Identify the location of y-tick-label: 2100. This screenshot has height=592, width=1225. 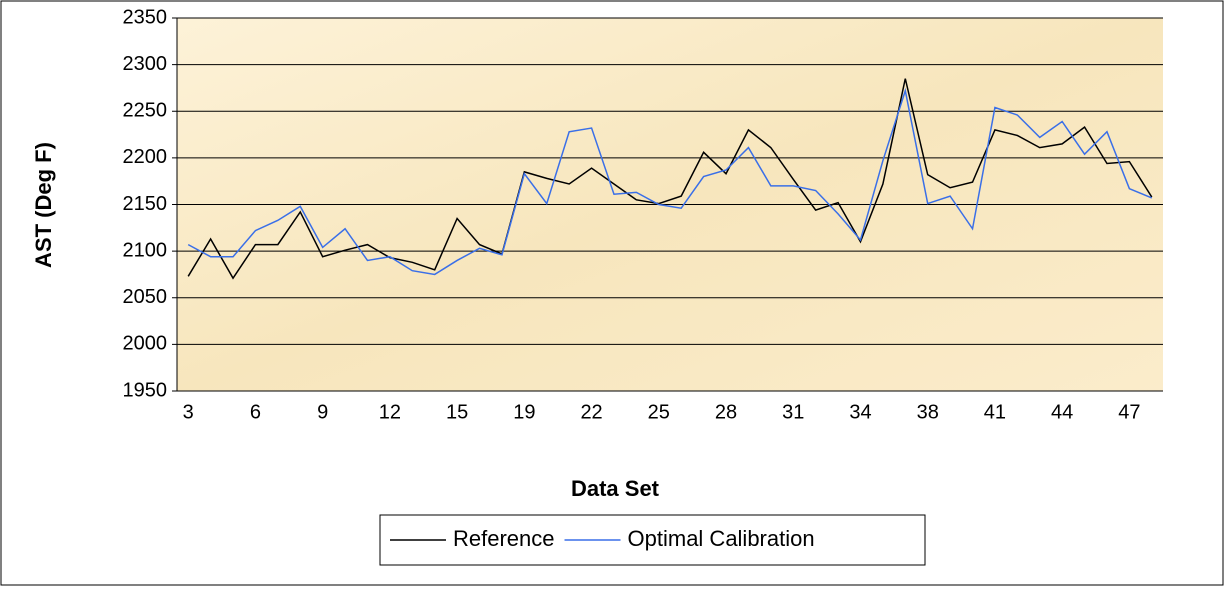
(145, 250).